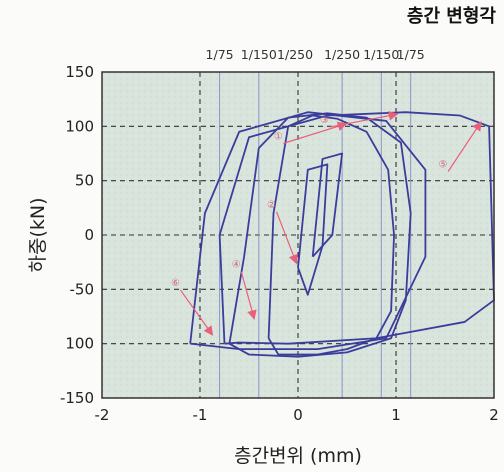  What do you see at coordinates (82, 289) in the screenshot?
I see `y-tick-label: -50` at bounding box center [82, 289].